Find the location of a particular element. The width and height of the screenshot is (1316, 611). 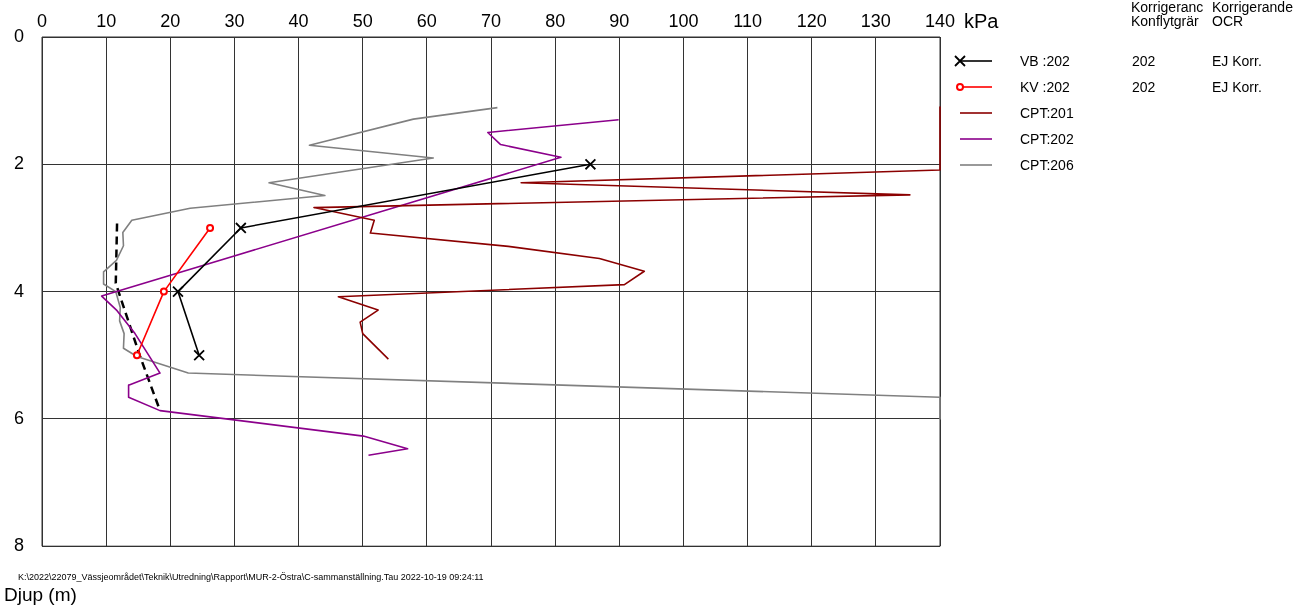

legend-label: CPT:202 is located at coordinates (1047, 139).